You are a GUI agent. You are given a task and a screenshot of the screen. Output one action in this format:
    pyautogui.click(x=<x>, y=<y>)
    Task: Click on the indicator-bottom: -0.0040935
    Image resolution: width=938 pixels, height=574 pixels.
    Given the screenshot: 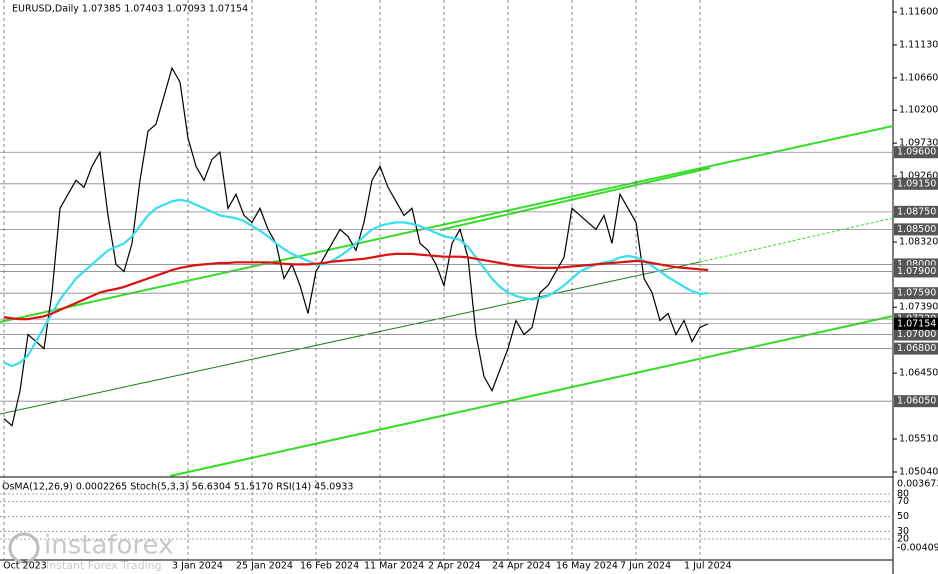 What is the action you would take?
    pyautogui.click(x=917, y=548)
    